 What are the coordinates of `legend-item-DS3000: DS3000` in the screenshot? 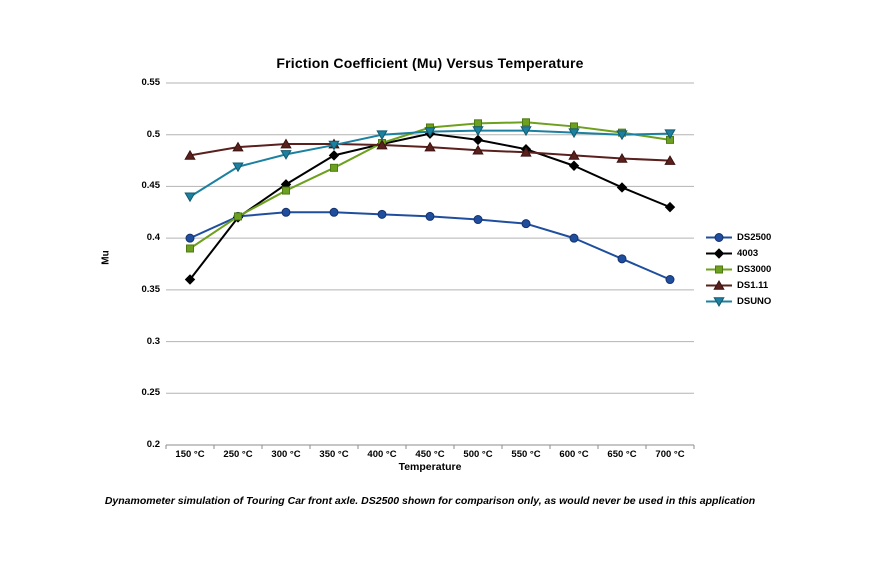 It's located at (738, 269).